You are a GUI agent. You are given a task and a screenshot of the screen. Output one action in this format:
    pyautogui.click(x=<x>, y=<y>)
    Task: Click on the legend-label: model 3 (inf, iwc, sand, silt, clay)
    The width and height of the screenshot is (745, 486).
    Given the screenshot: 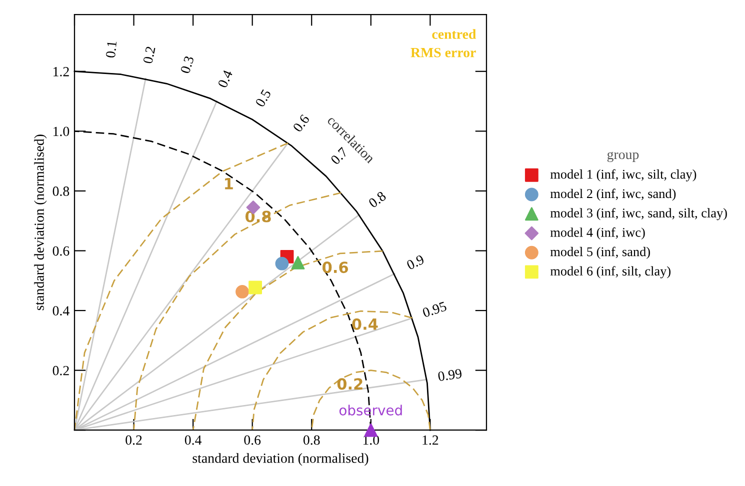 What is the action you would take?
    pyautogui.click(x=638, y=214)
    